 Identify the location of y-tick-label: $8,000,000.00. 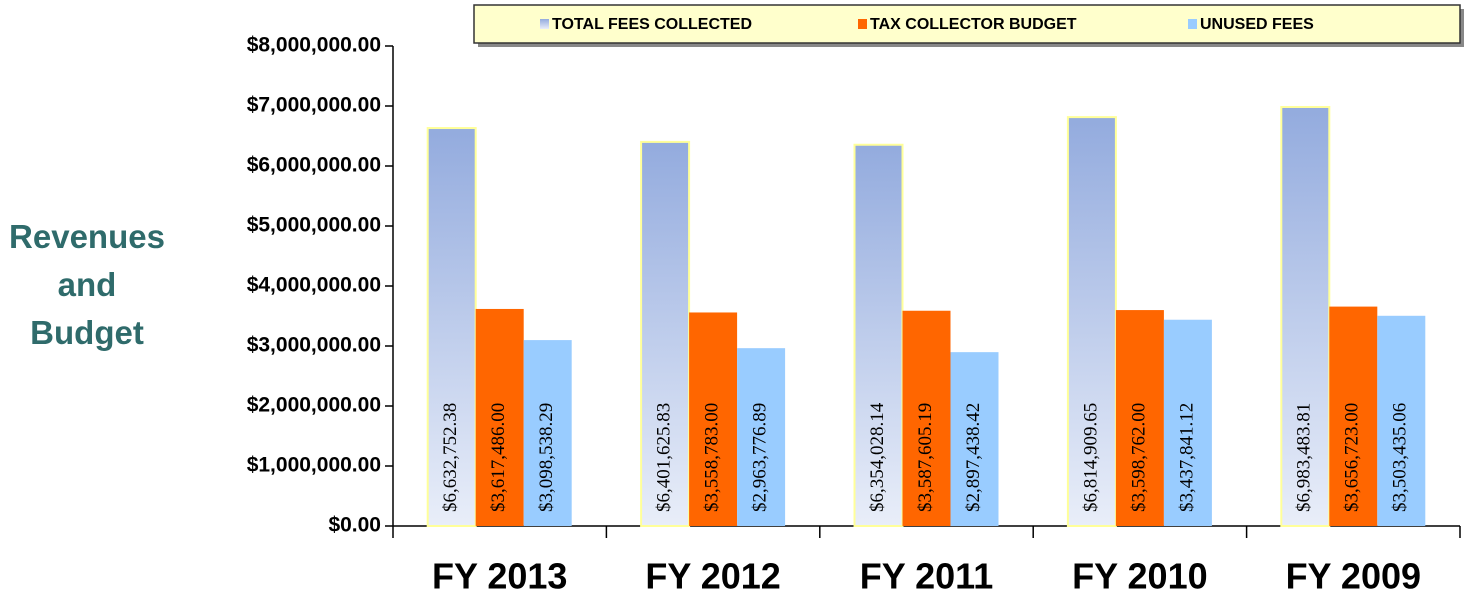
(314, 45).